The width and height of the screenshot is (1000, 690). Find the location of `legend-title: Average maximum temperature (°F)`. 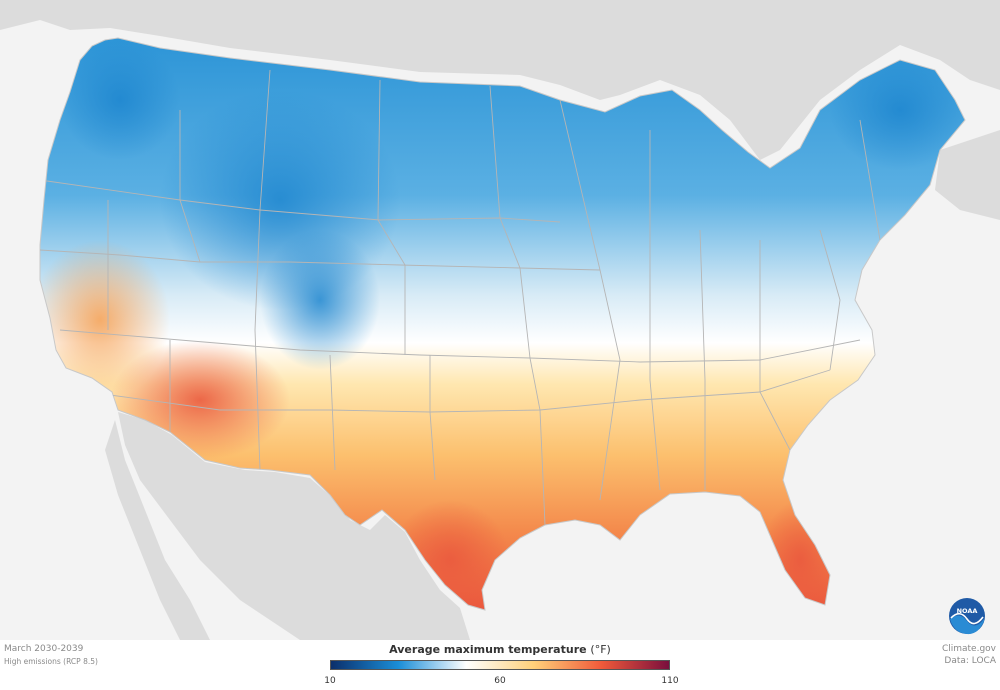

legend-title: Average maximum temperature (°F) is located at coordinates (500, 649).